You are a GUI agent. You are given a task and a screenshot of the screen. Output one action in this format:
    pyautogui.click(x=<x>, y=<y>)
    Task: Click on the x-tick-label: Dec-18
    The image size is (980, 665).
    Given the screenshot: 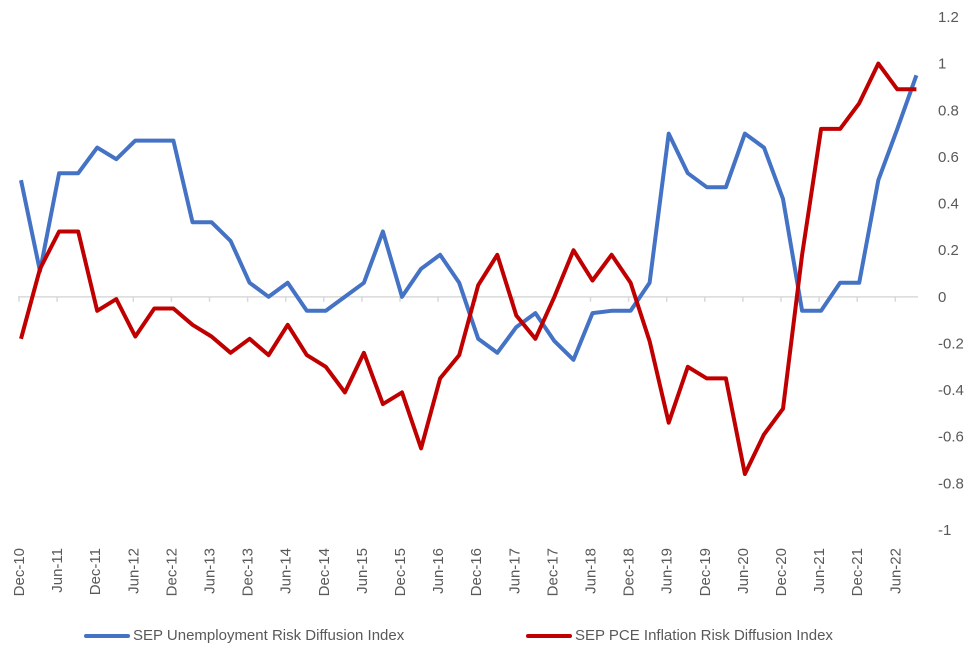 What is the action you would take?
    pyautogui.click(x=629, y=572)
    